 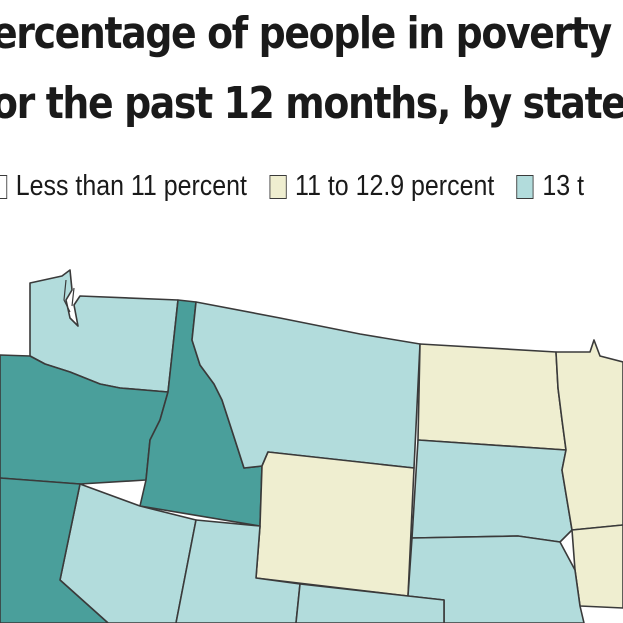 I want to click on legend-item-mid: 11 to 12.9 percent, so click(x=381, y=186).